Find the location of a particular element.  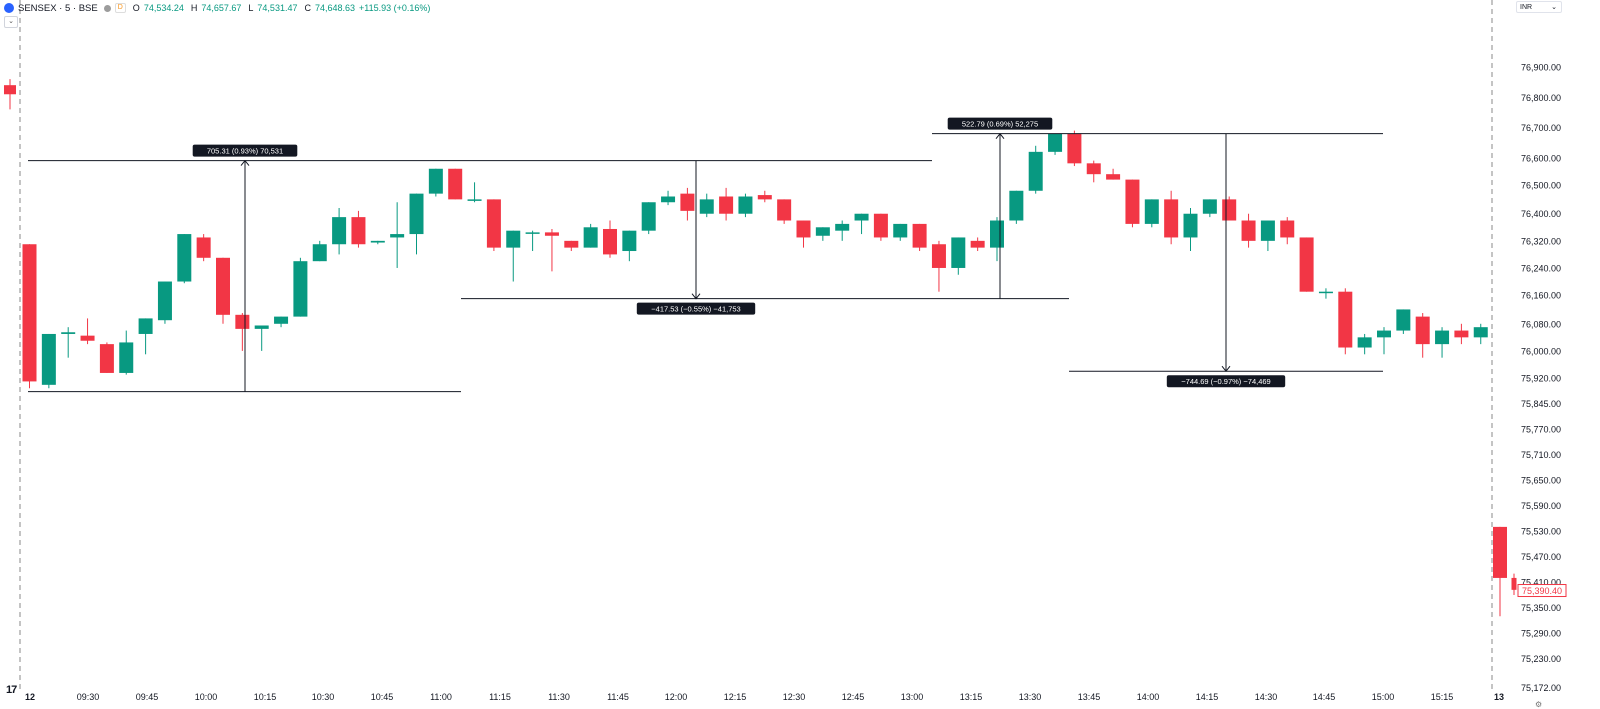

time-tick-label: 11:00 is located at coordinates (441, 697).